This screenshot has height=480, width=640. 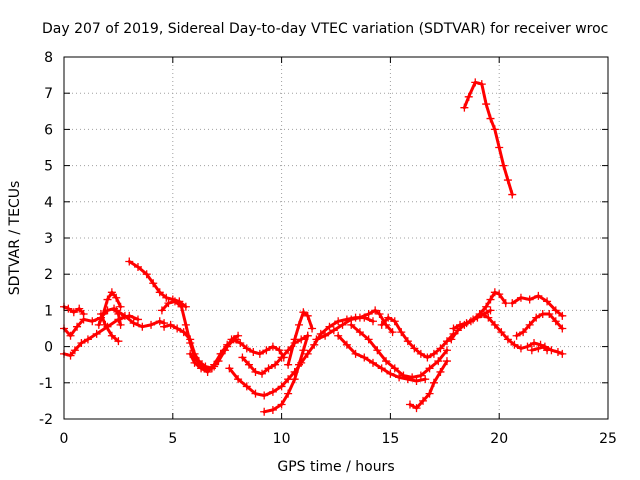 I want to click on series-track-y, so click(x=539, y=325).